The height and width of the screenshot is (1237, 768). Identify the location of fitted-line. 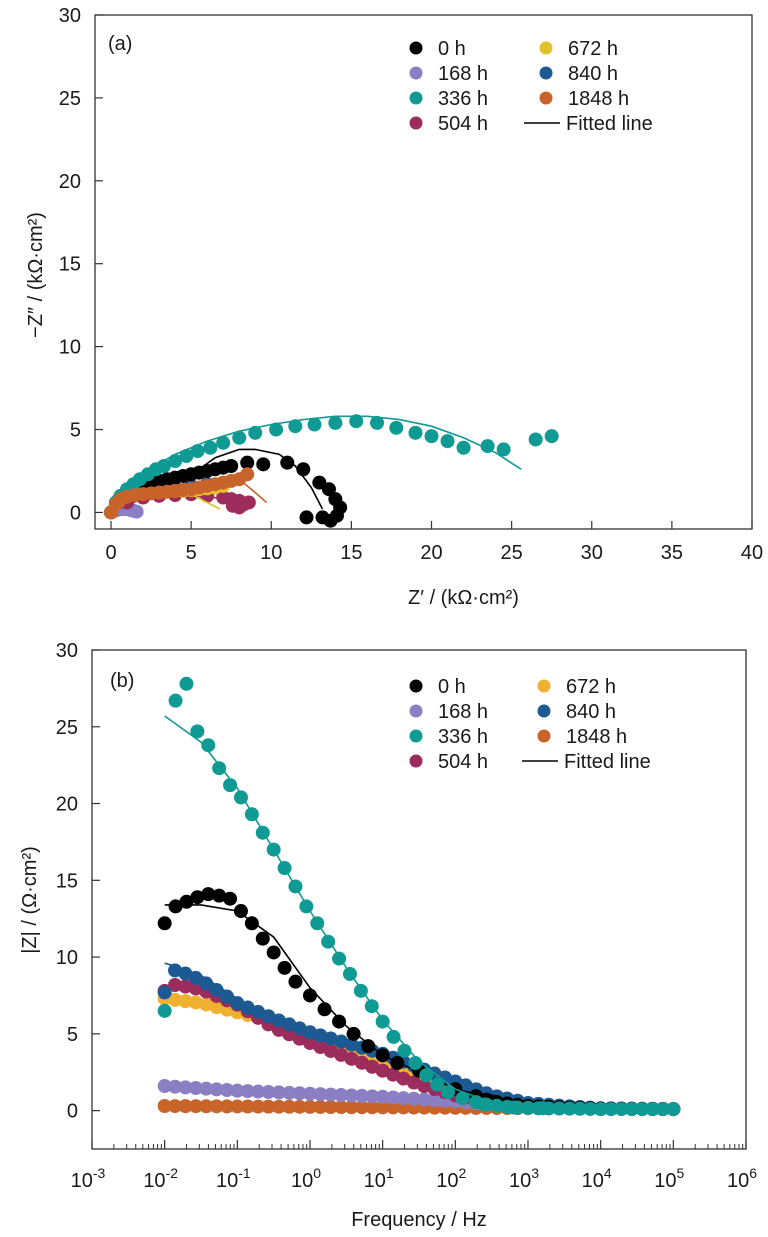
(419, 1007).